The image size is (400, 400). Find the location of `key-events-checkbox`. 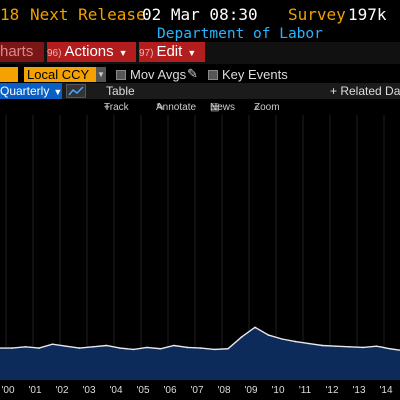

key-events-checkbox is located at coordinates (213, 75).